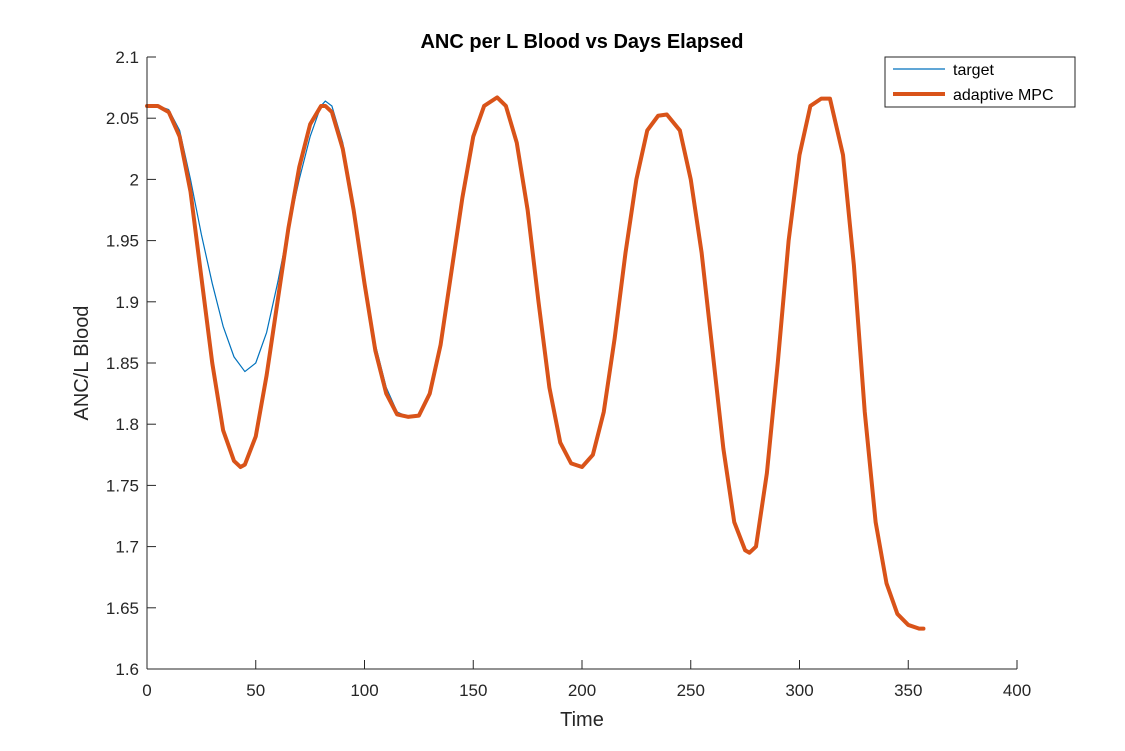 The image size is (1125, 751). What do you see at coordinates (255, 690) in the screenshot?
I see `x-tick-label: 50` at bounding box center [255, 690].